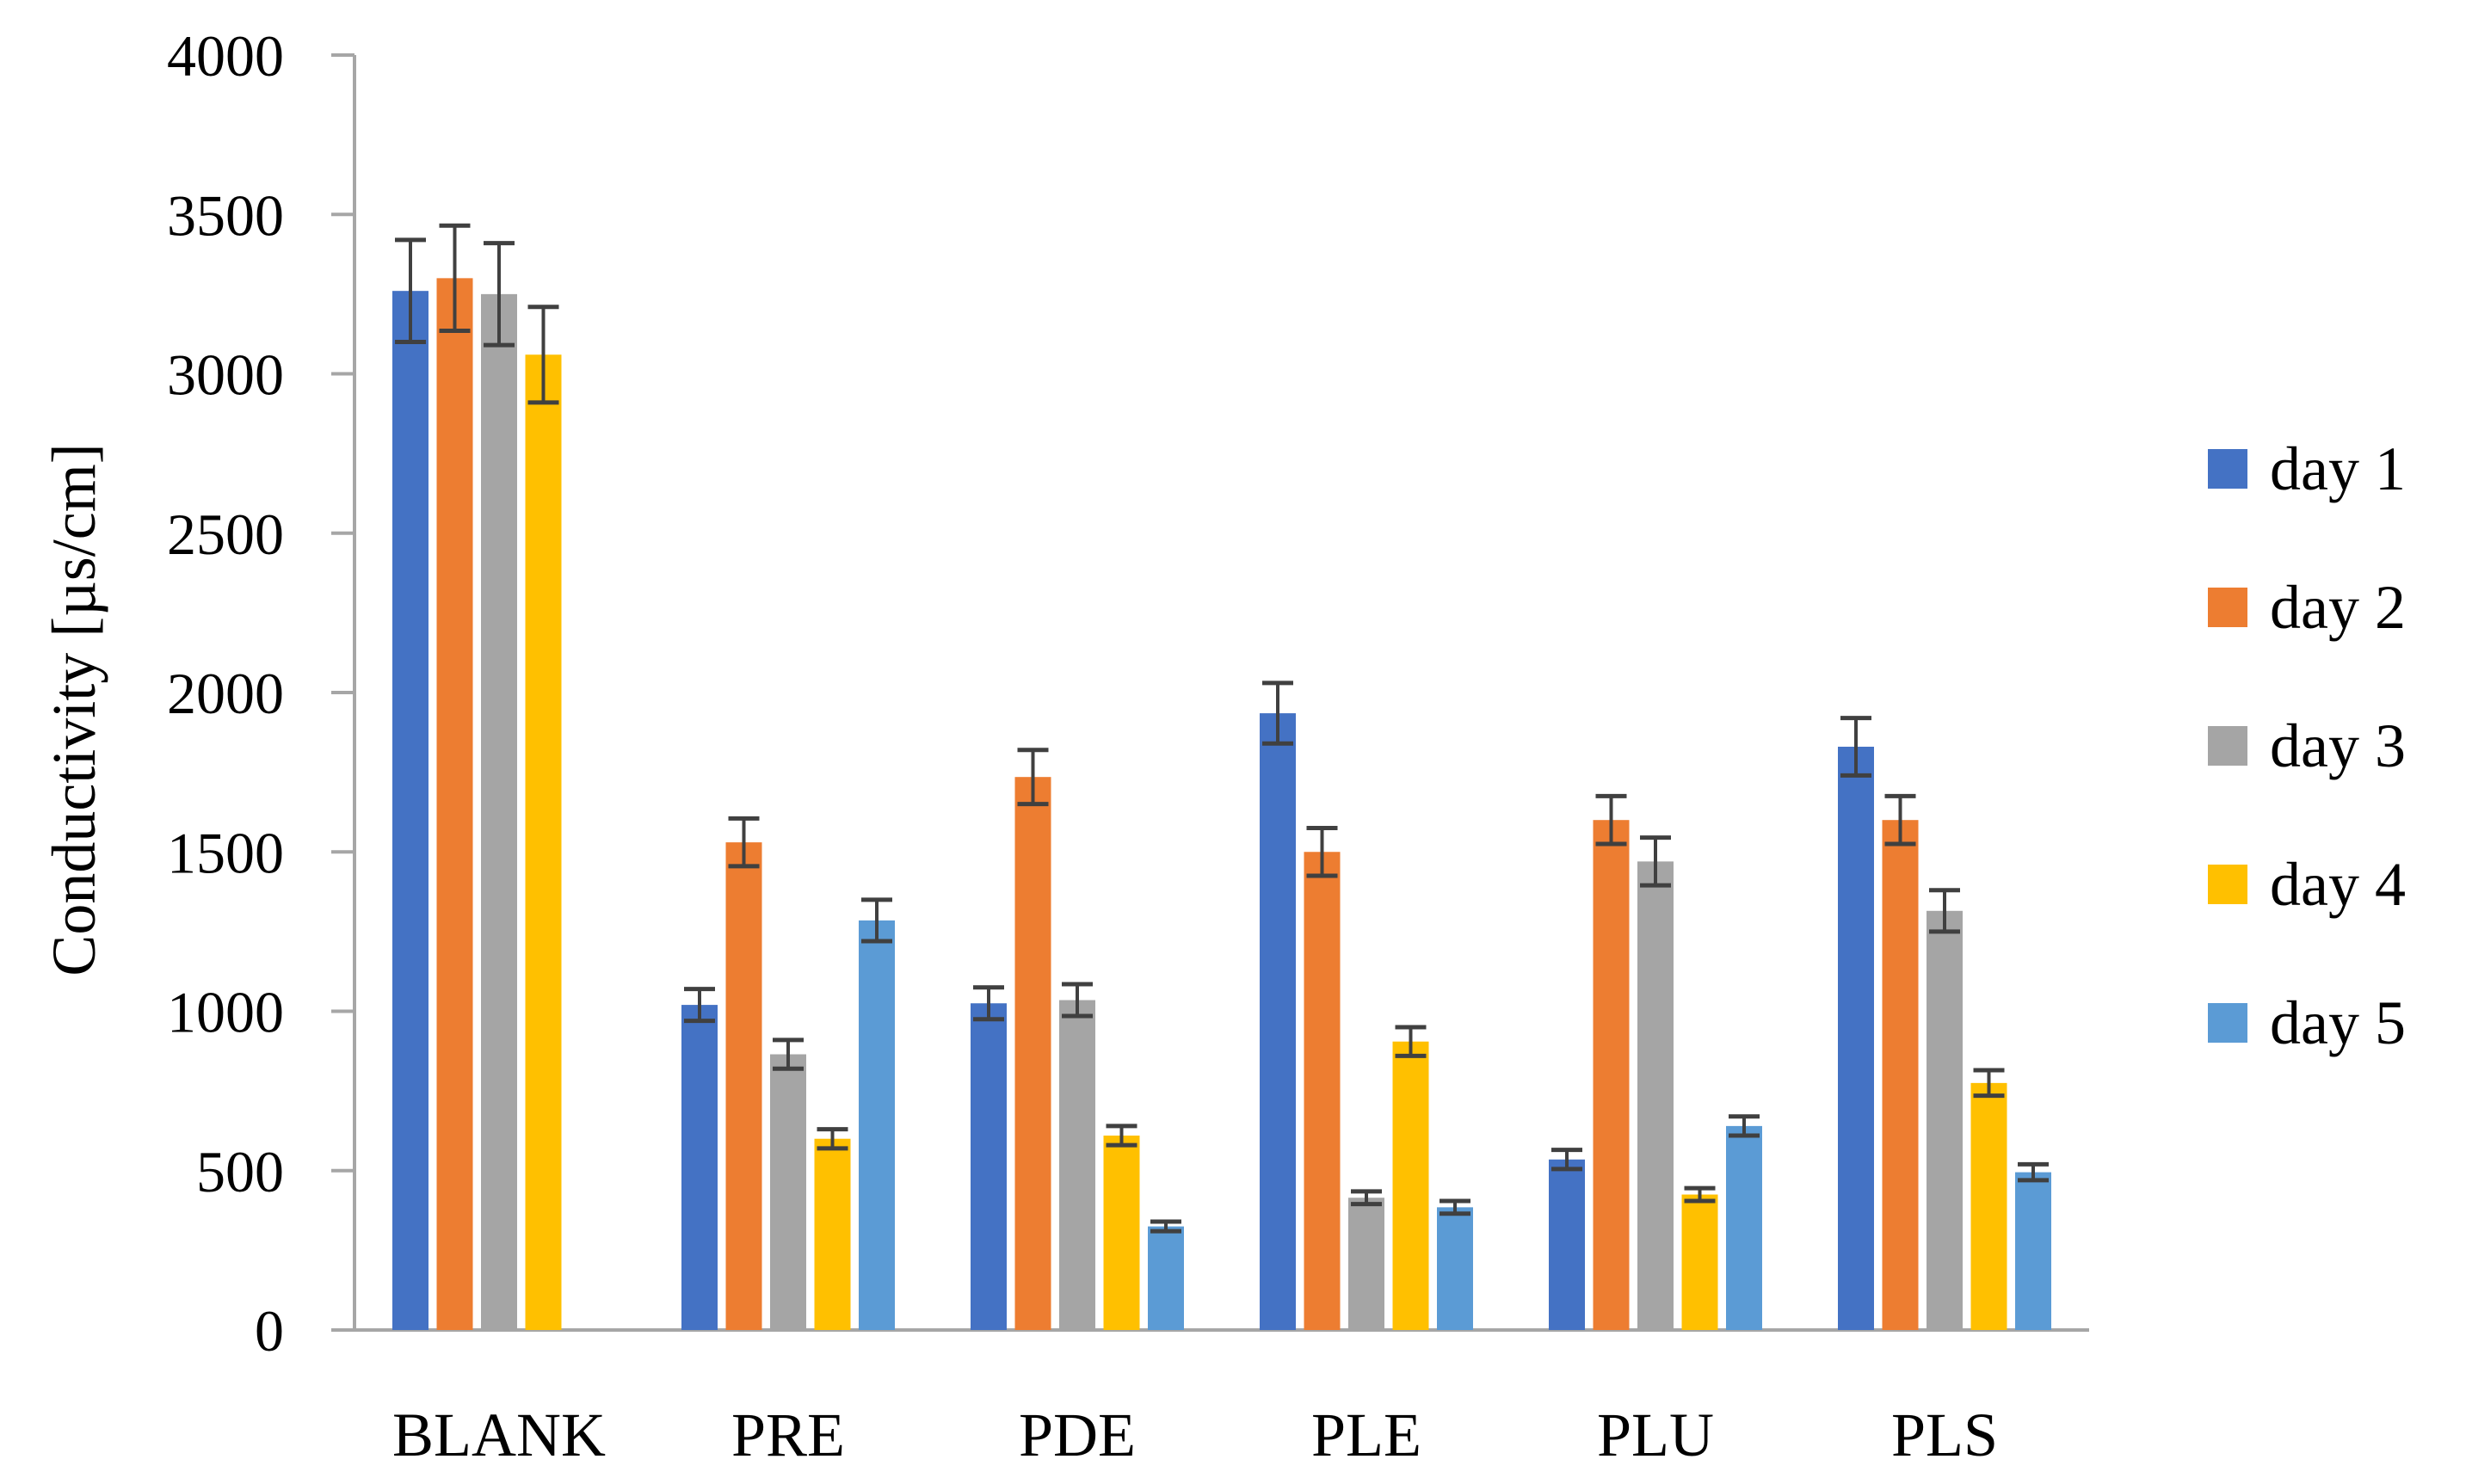 This screenshot has height=1484, width=2466. Describe the element at coordinates (788, 1435) in the screenshot. I see `x-tick-label: PRE` at that location.